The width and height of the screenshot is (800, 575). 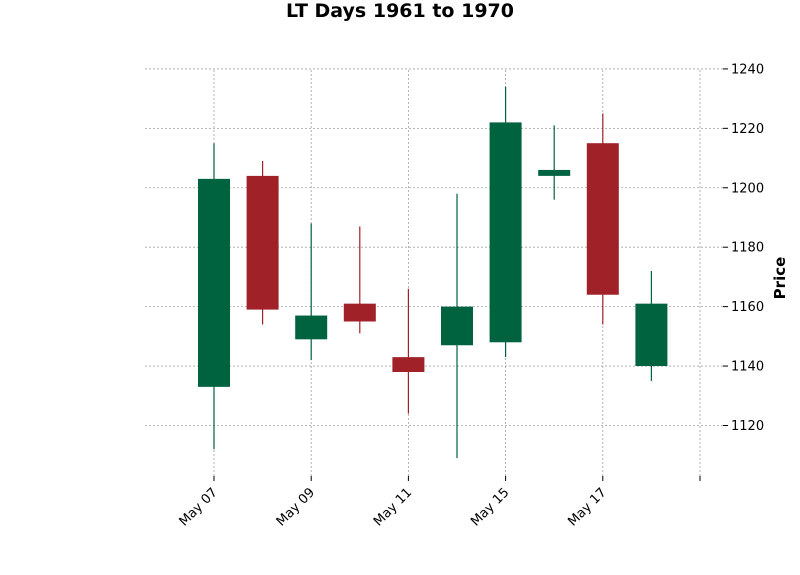 What do you see at coordinates (747, 69) in the screenshot?
I see `y-tick-label: 1240` at bounding box center [747, 69].